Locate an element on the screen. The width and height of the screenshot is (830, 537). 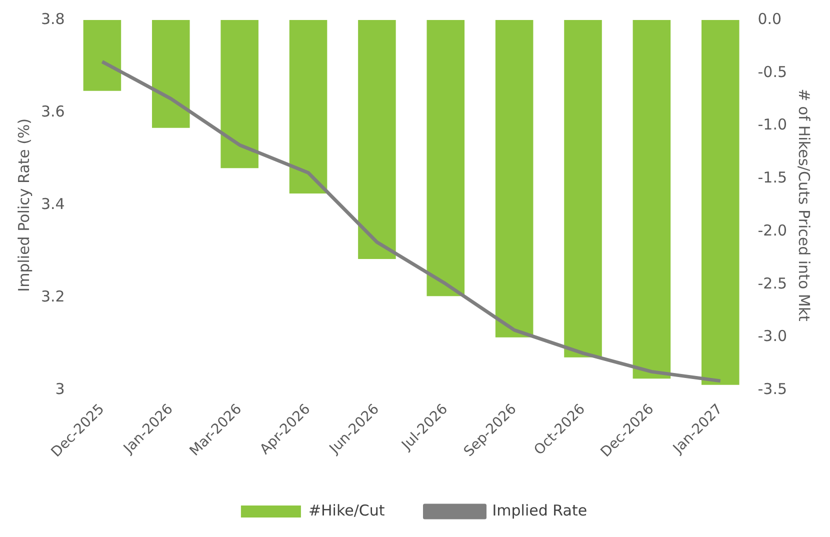
y2-axis-title: # of Hikes/Cuts Priced into Mkt is located at coordinates (804, 205).